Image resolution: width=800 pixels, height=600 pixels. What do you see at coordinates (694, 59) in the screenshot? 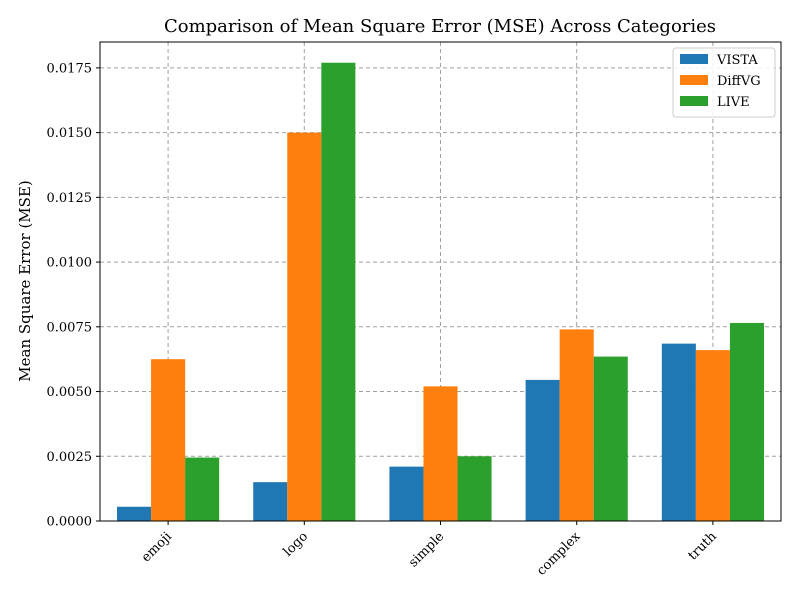
I see `legend-swatch-vista` at bounding box center [694, 59].